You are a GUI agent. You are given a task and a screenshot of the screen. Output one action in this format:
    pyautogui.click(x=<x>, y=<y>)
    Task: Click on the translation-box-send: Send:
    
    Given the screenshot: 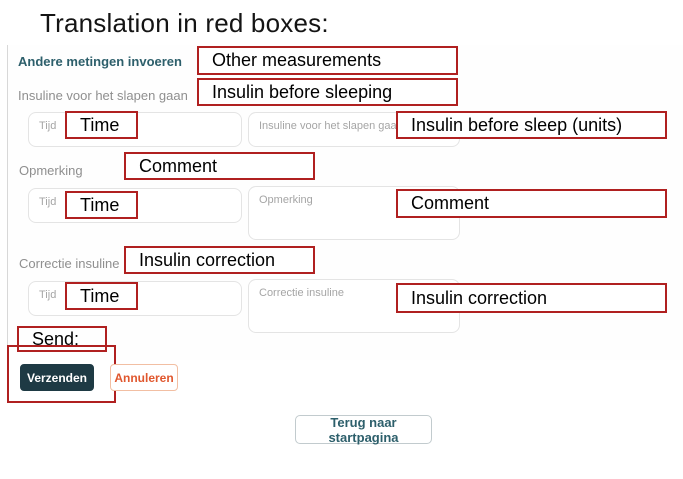 What is the action you would take?
    pyautogui.click(x=62, y=339)
    